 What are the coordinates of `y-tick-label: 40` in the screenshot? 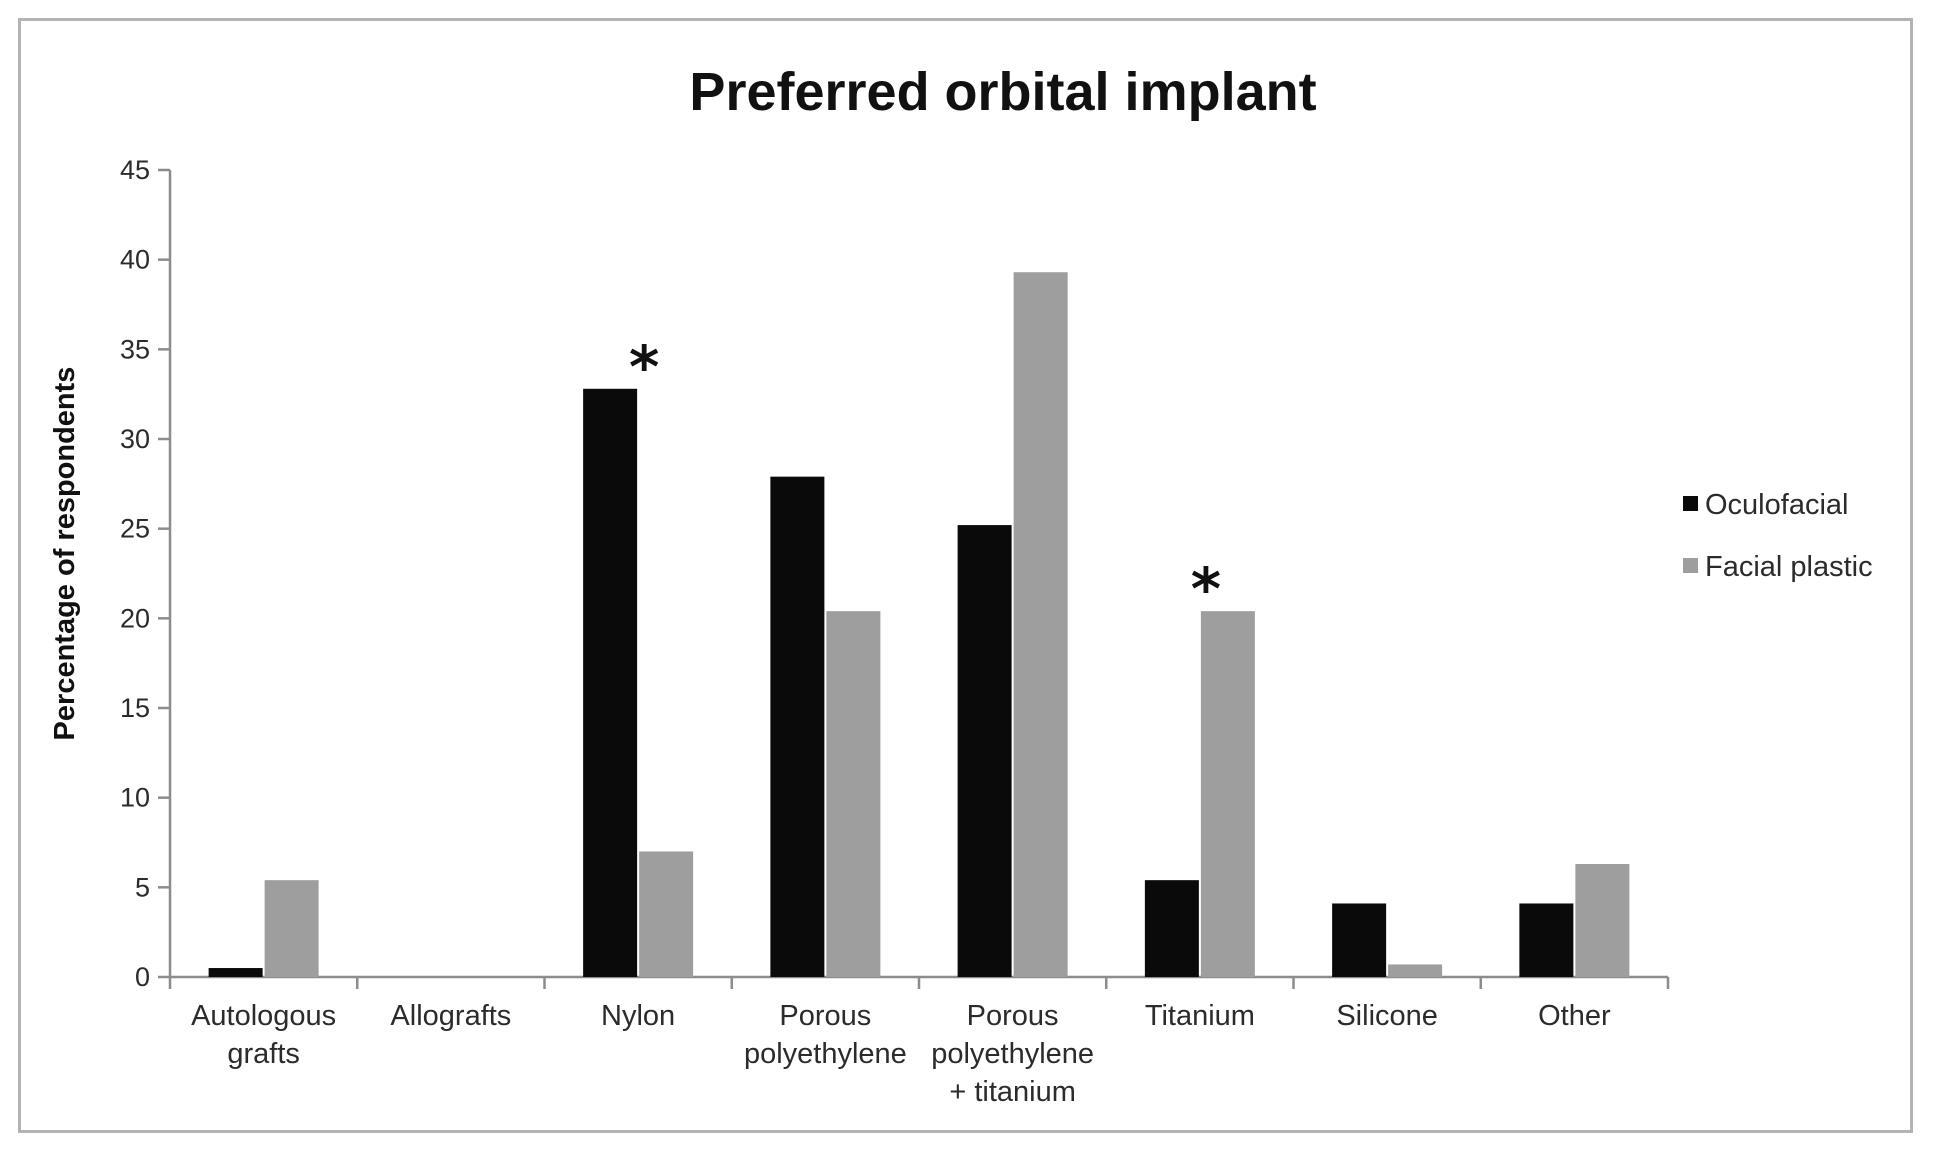 It's located at (135, 260).